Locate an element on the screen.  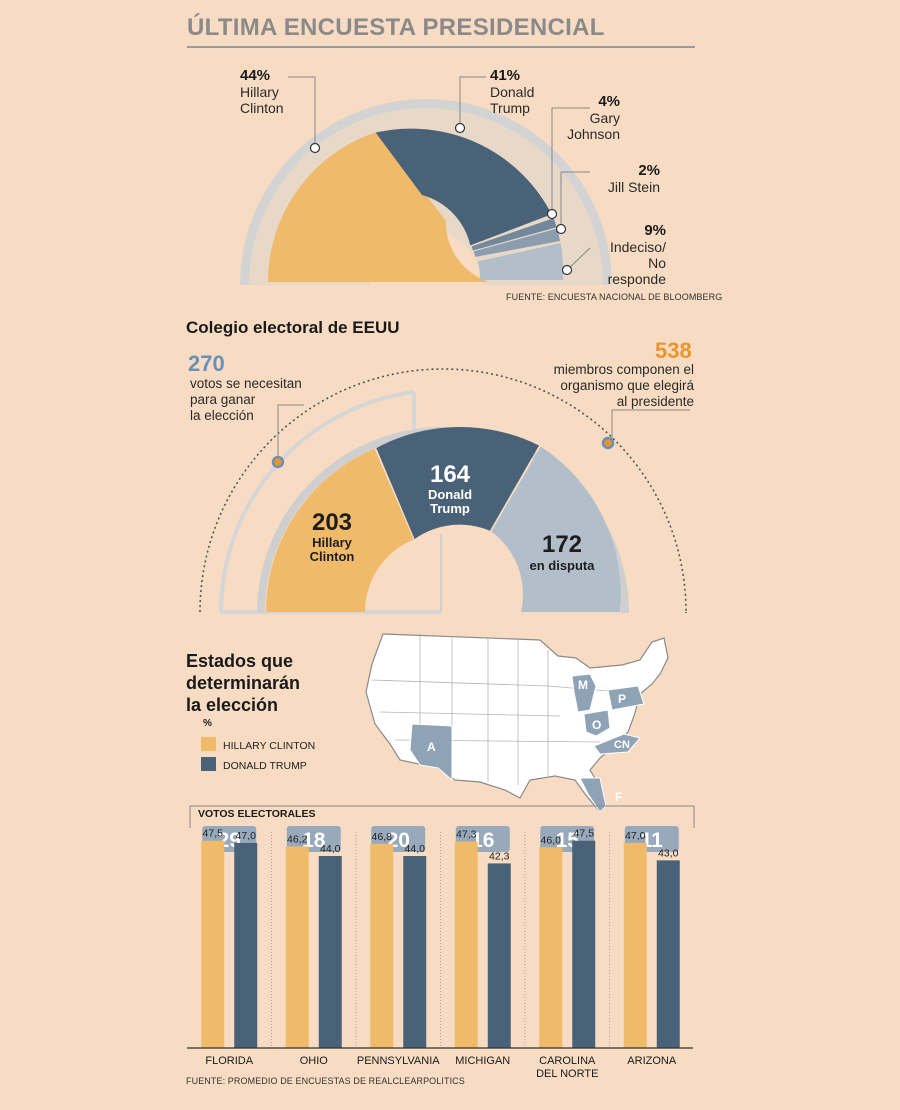
states-heading: Estados que determinarán la elección is located at coordinates (243, 683).